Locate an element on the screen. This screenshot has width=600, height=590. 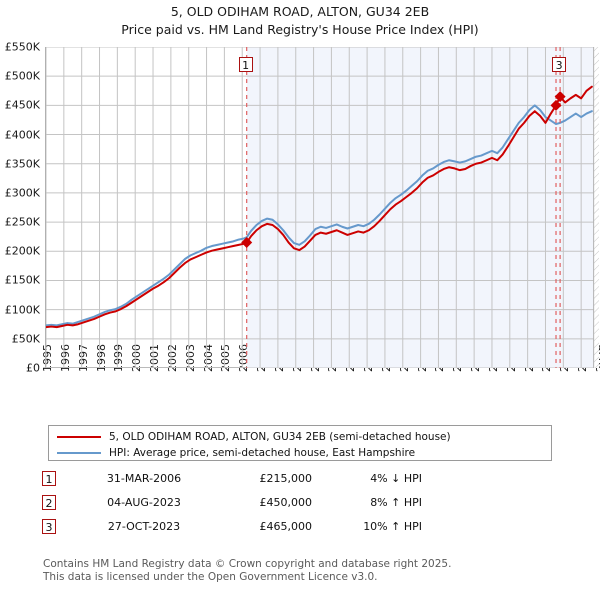
transaction-index-badge: 1 is located at coordinates (49, 478).